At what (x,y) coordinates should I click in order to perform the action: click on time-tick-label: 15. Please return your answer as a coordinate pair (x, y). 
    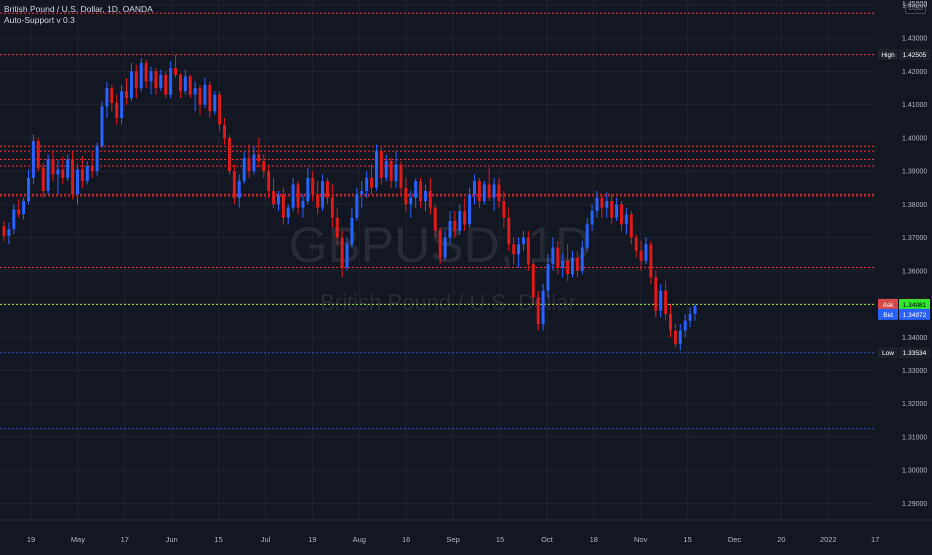
    Looking at the image, I should click on (687, 539).